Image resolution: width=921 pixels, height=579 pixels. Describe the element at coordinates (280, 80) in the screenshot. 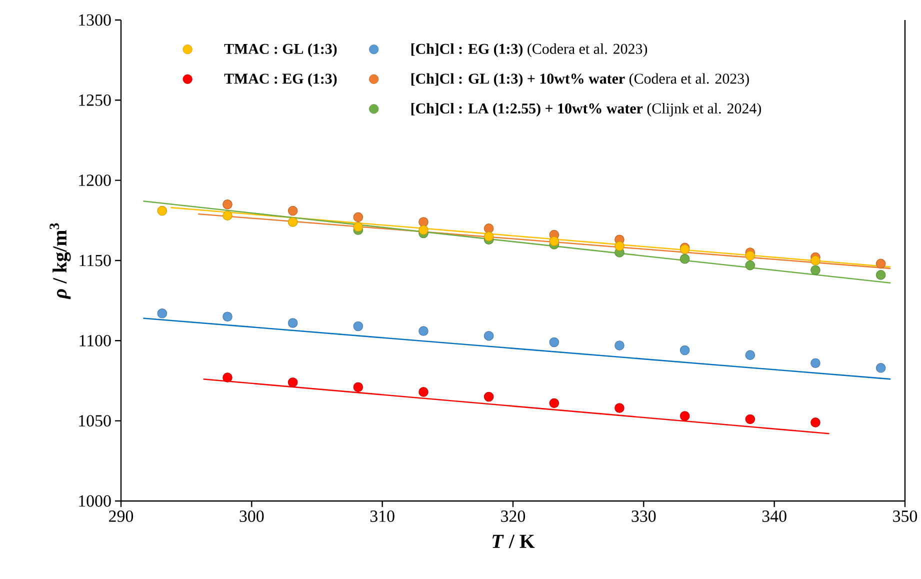

I see `legend-label: TMAC : EG (1:3)` at that location.